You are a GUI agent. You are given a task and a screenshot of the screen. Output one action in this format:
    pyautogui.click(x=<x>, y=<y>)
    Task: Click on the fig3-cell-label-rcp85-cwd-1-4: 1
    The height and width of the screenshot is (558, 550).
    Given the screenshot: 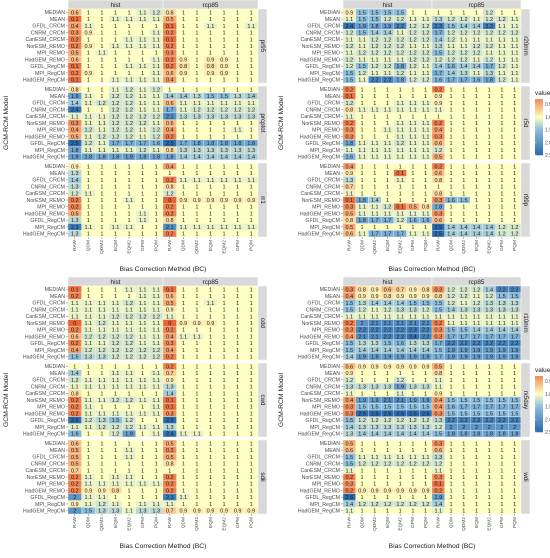 What is the action you would take?
    pyautogui.click(x=224, y=374)
    